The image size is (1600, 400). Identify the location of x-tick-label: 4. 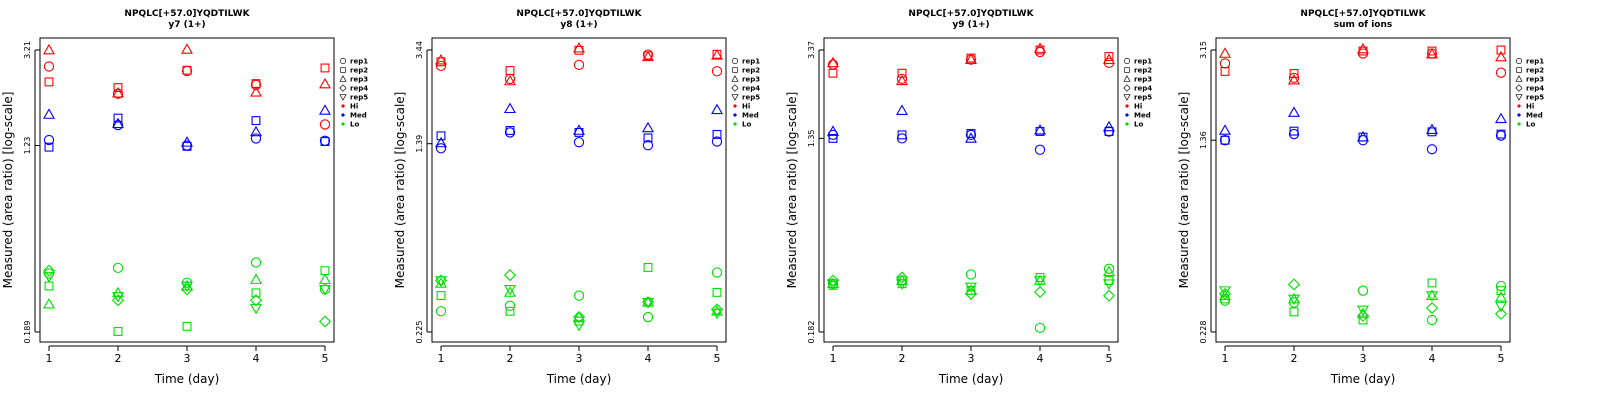
(648, 358).